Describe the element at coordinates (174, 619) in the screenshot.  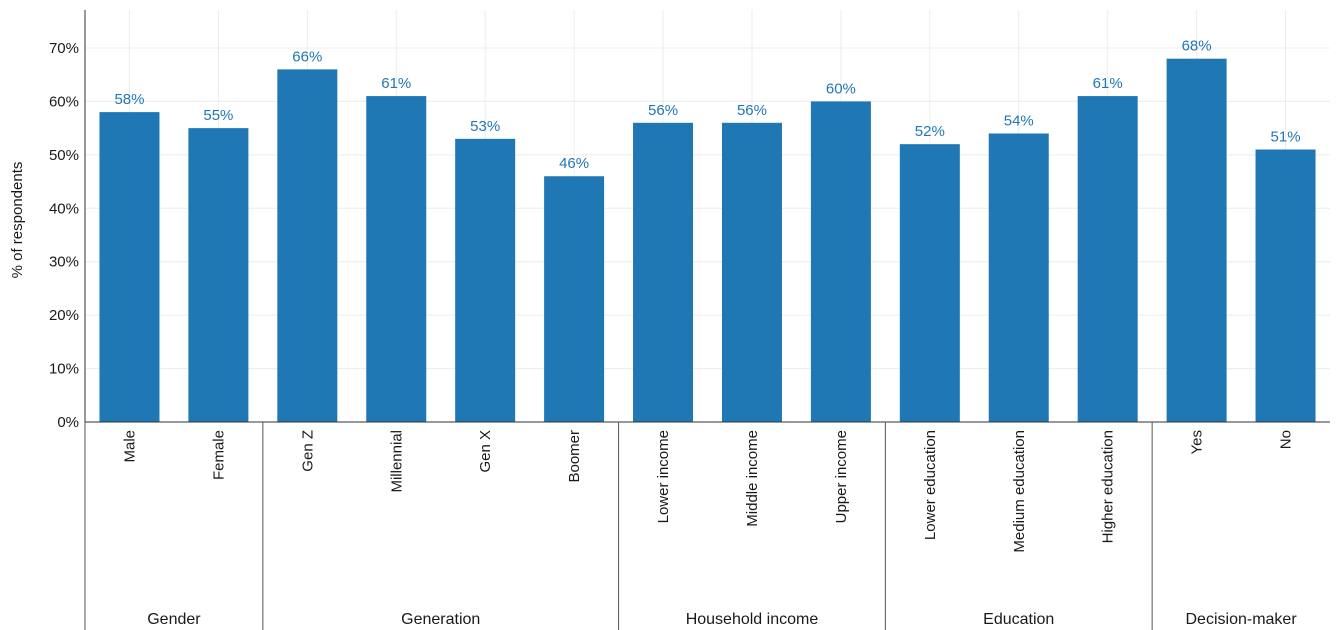
I see `group-label: Gender` at that location.